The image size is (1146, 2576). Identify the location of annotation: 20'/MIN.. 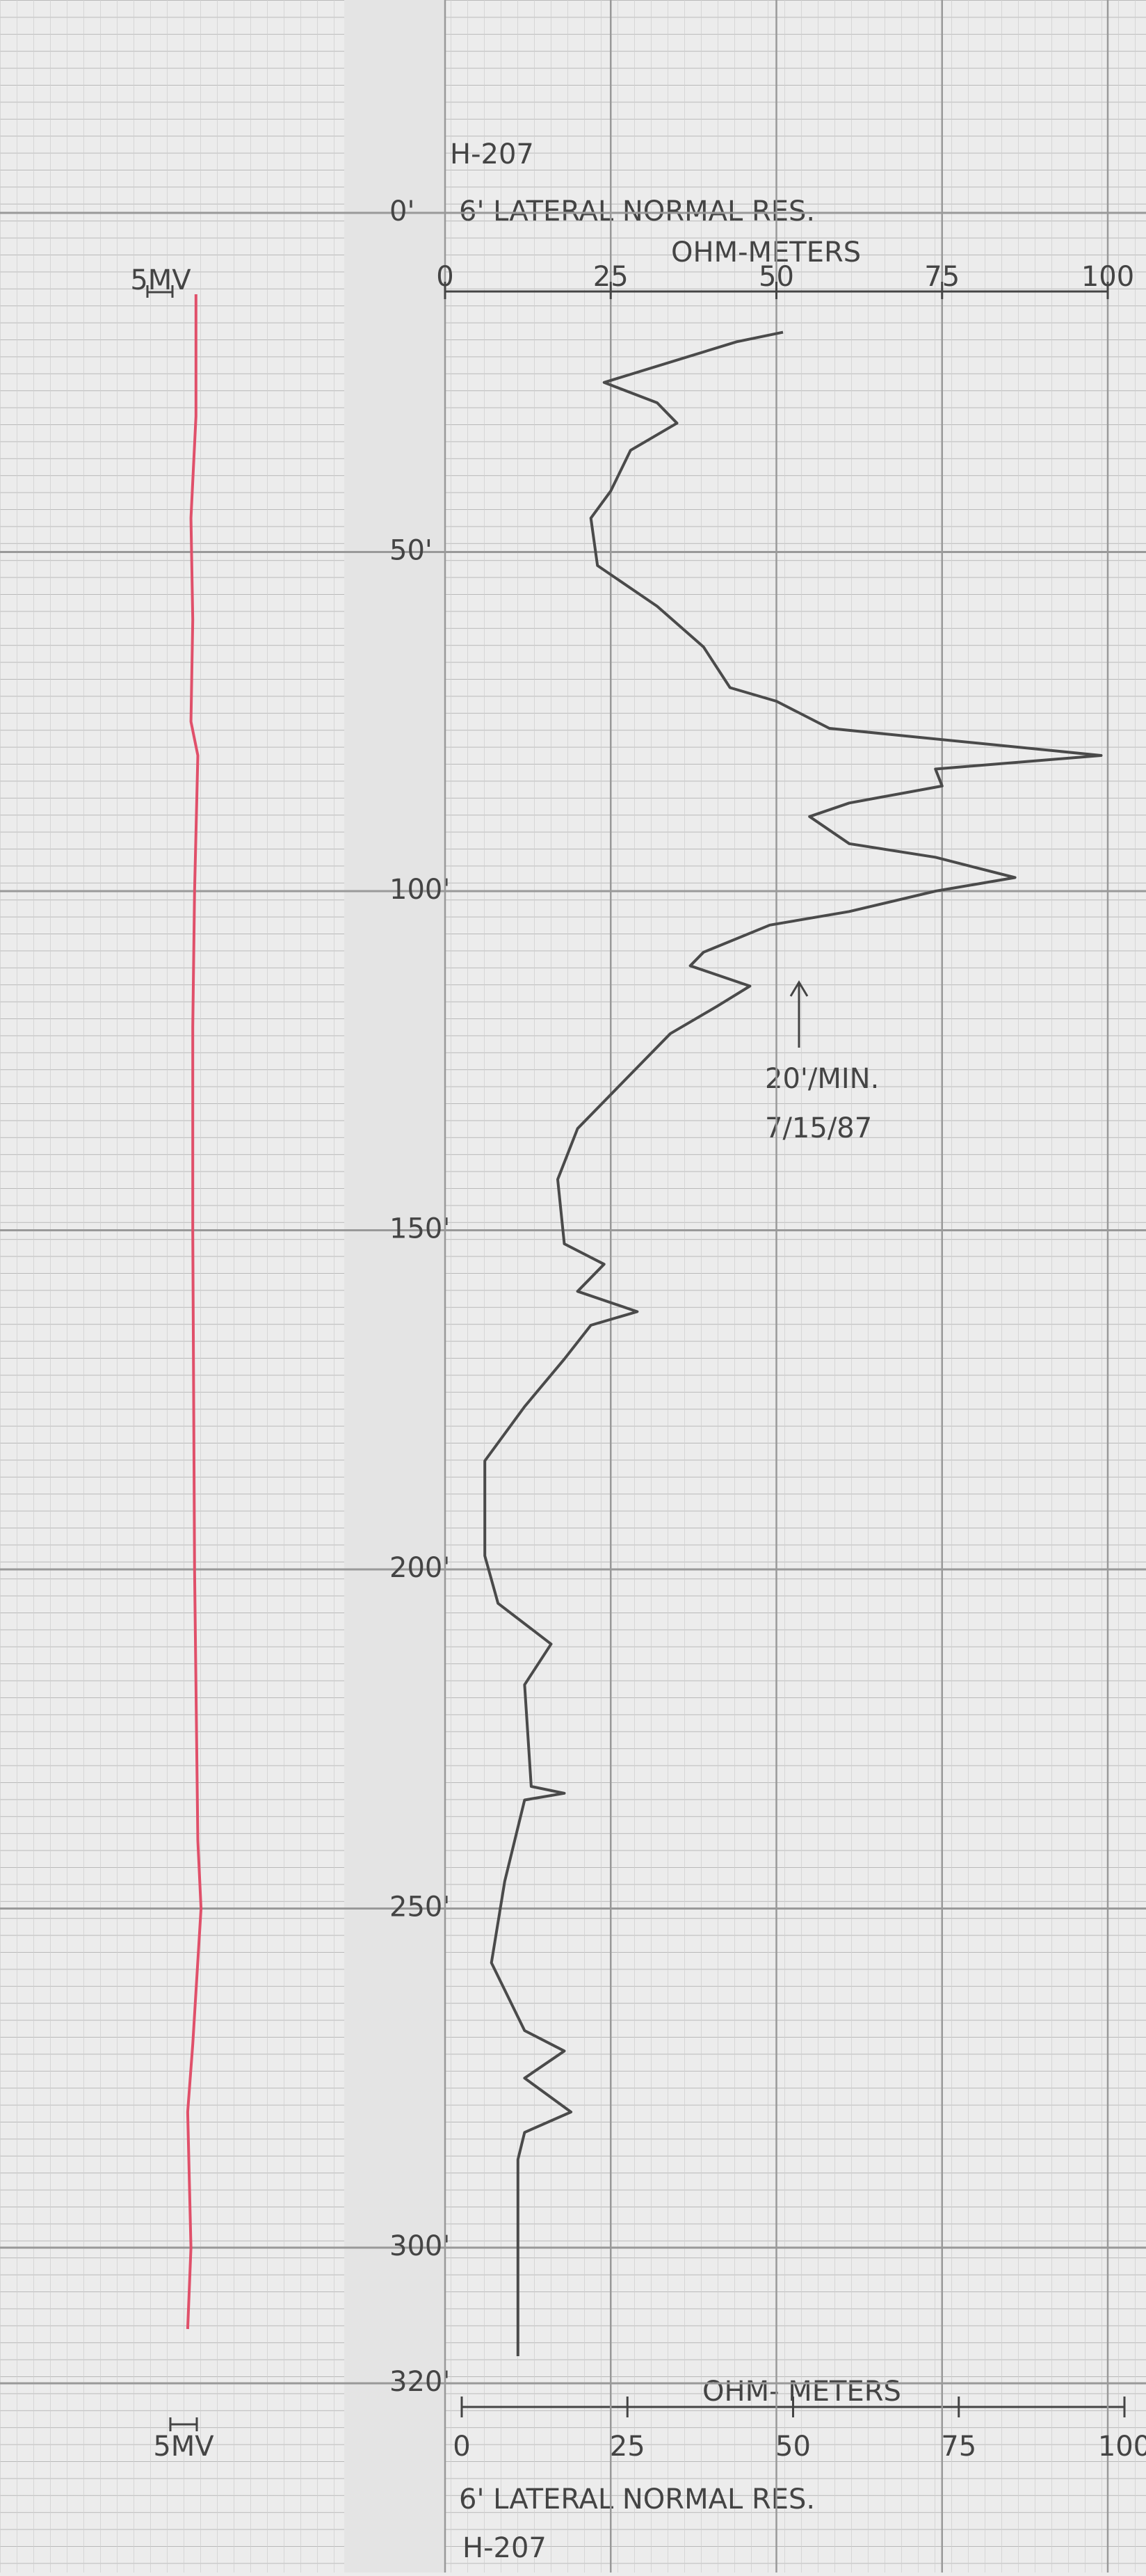
(822, 1079).